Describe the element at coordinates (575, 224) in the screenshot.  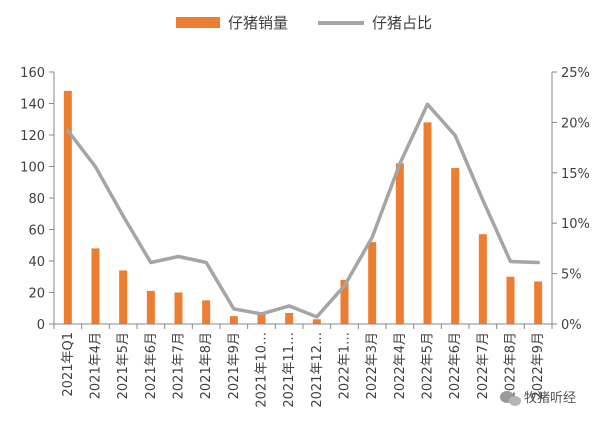
I see `right-tick-label: 10%` at that location.